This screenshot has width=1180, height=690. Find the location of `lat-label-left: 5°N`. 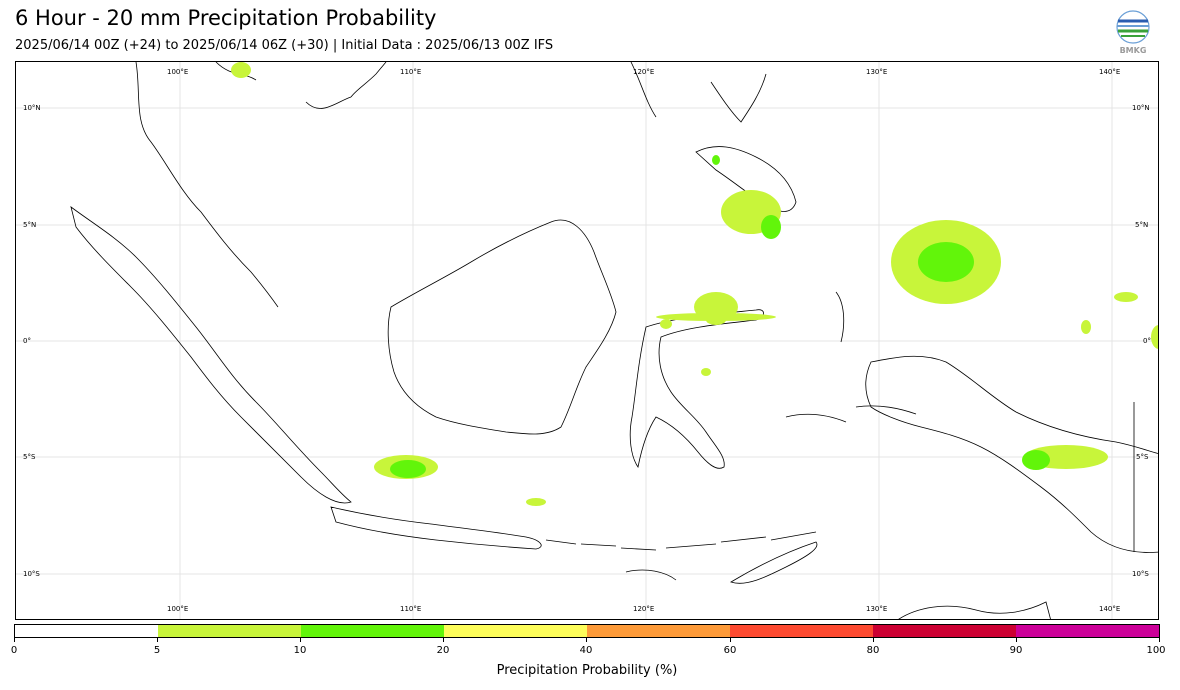

lat-label-left: 5°N is located at coordinates (30, 225).